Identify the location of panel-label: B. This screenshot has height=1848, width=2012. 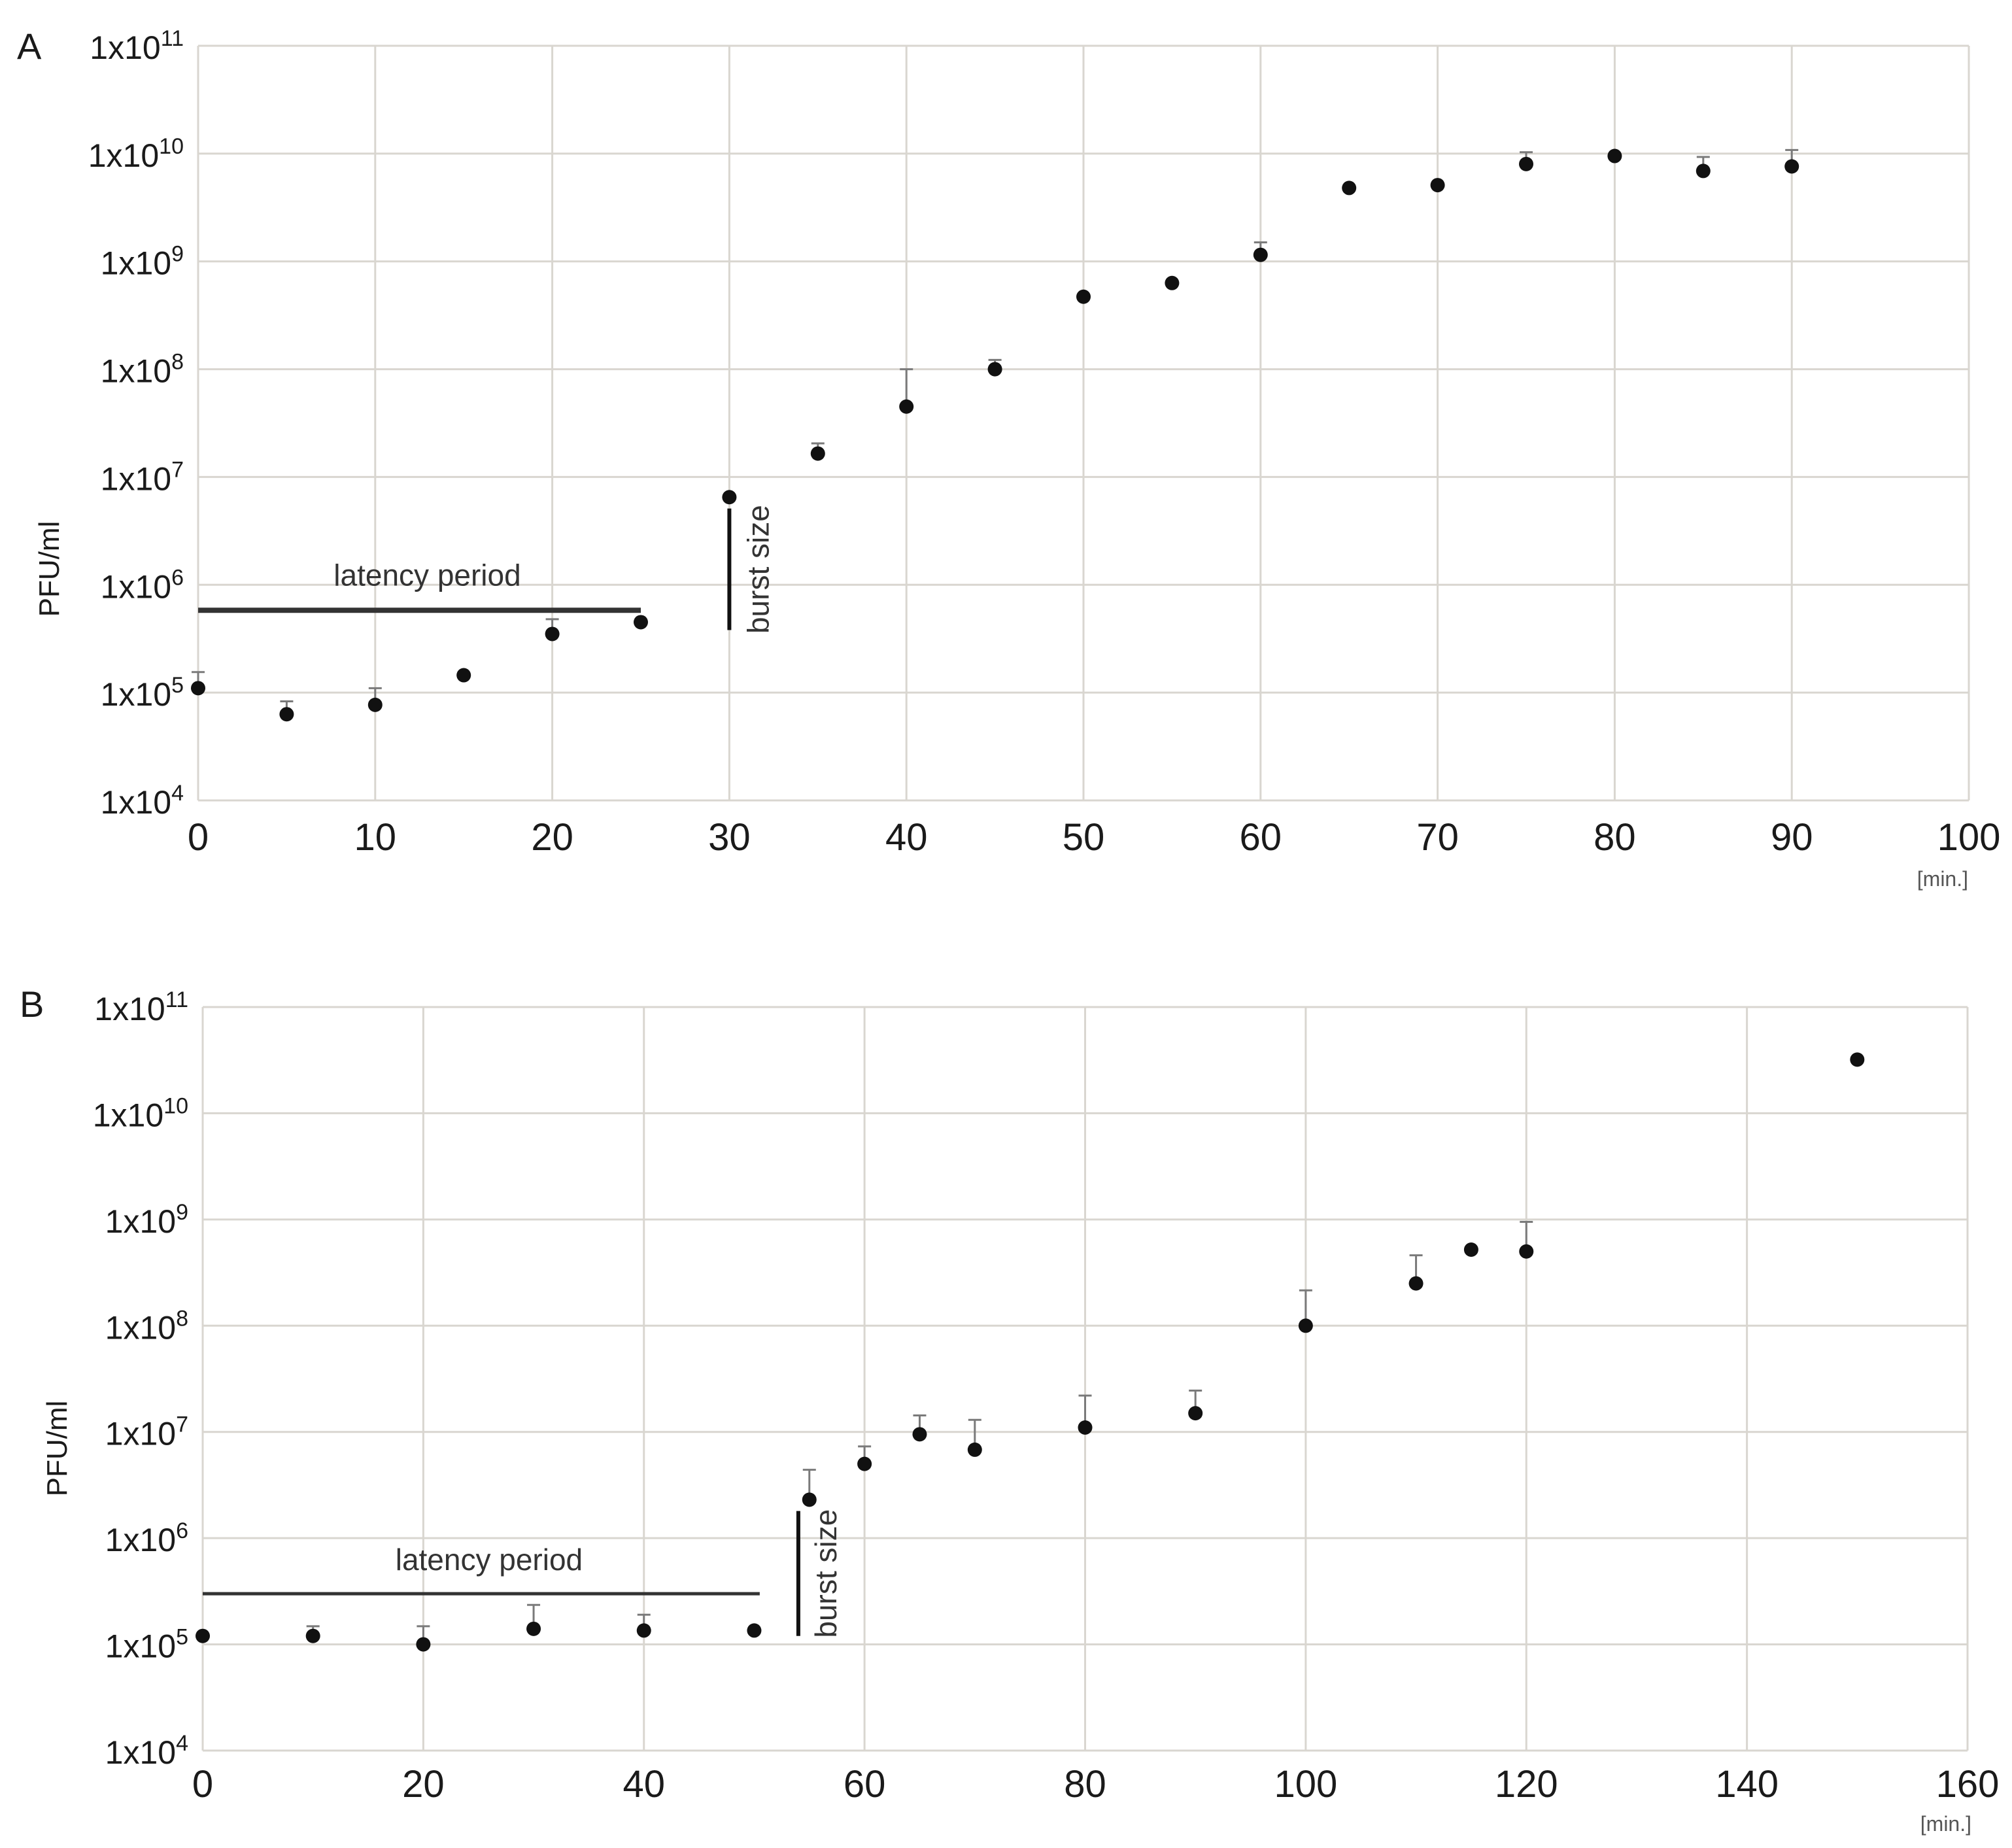
(32, 1004).